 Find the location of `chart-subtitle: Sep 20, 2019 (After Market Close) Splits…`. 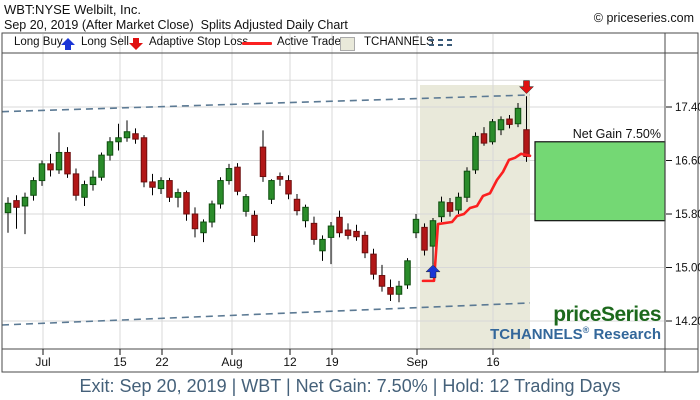

chart-subtitle: Sep 20, 2019 (After Market Close) Splits… is located at coordinates (176, 25).